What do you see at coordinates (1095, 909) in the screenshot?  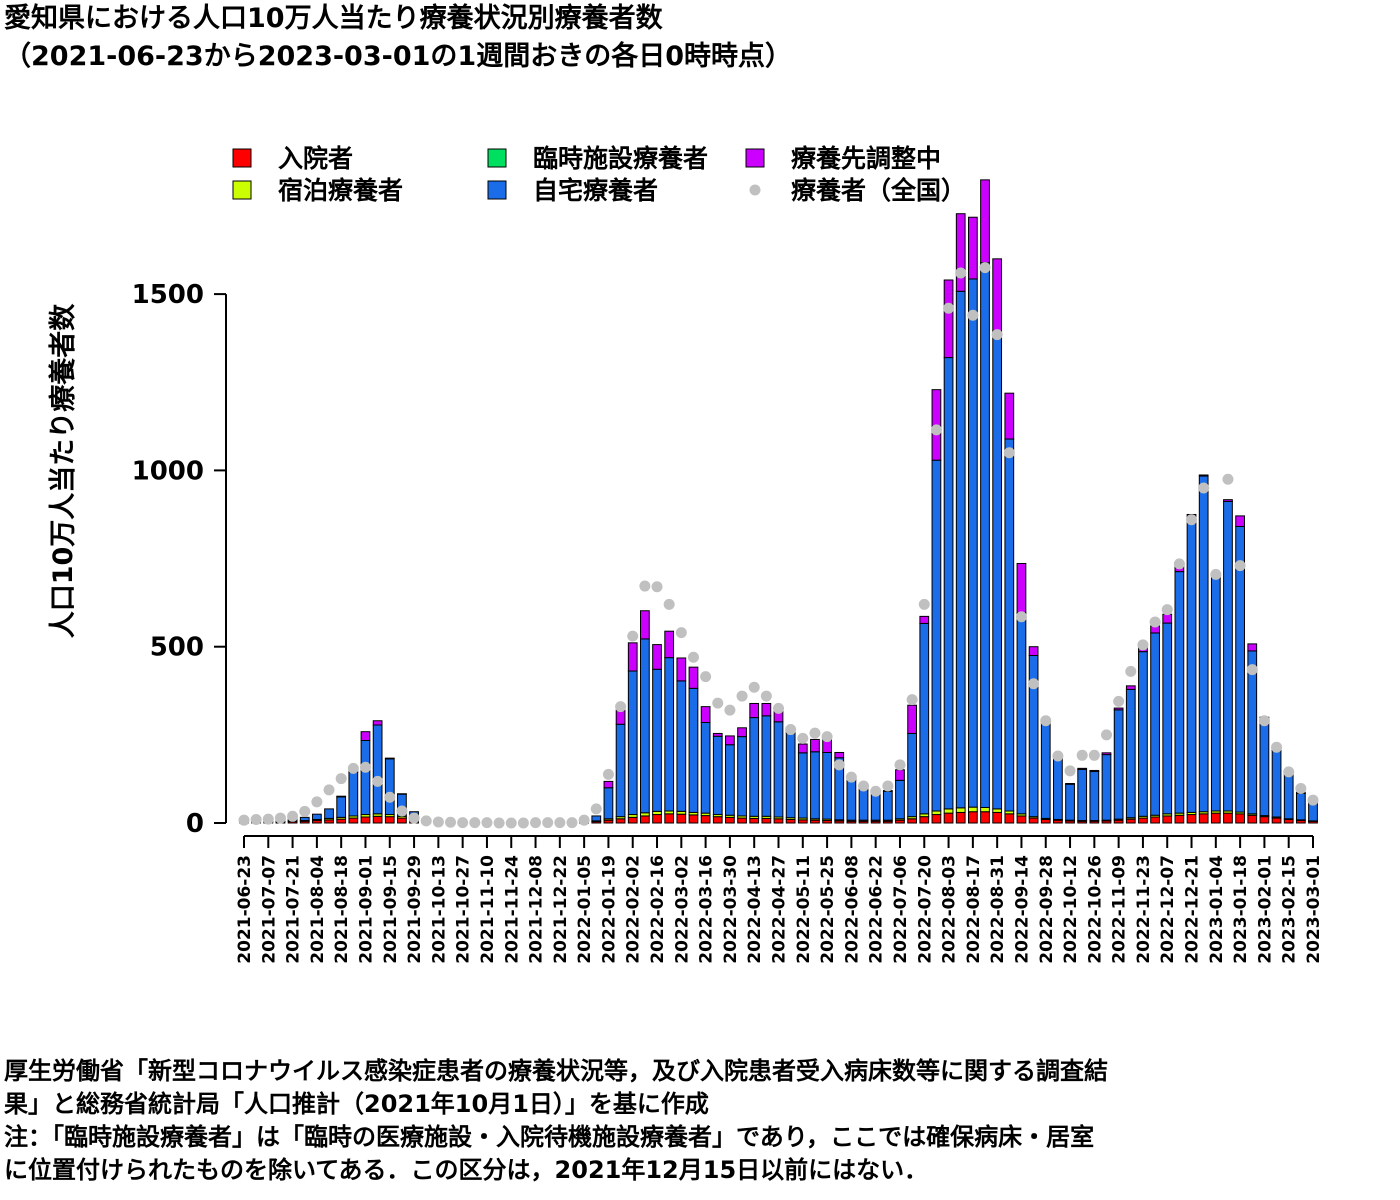 I see `x-tick-label: 2022-10-26` at bounding box center [1095, 909].